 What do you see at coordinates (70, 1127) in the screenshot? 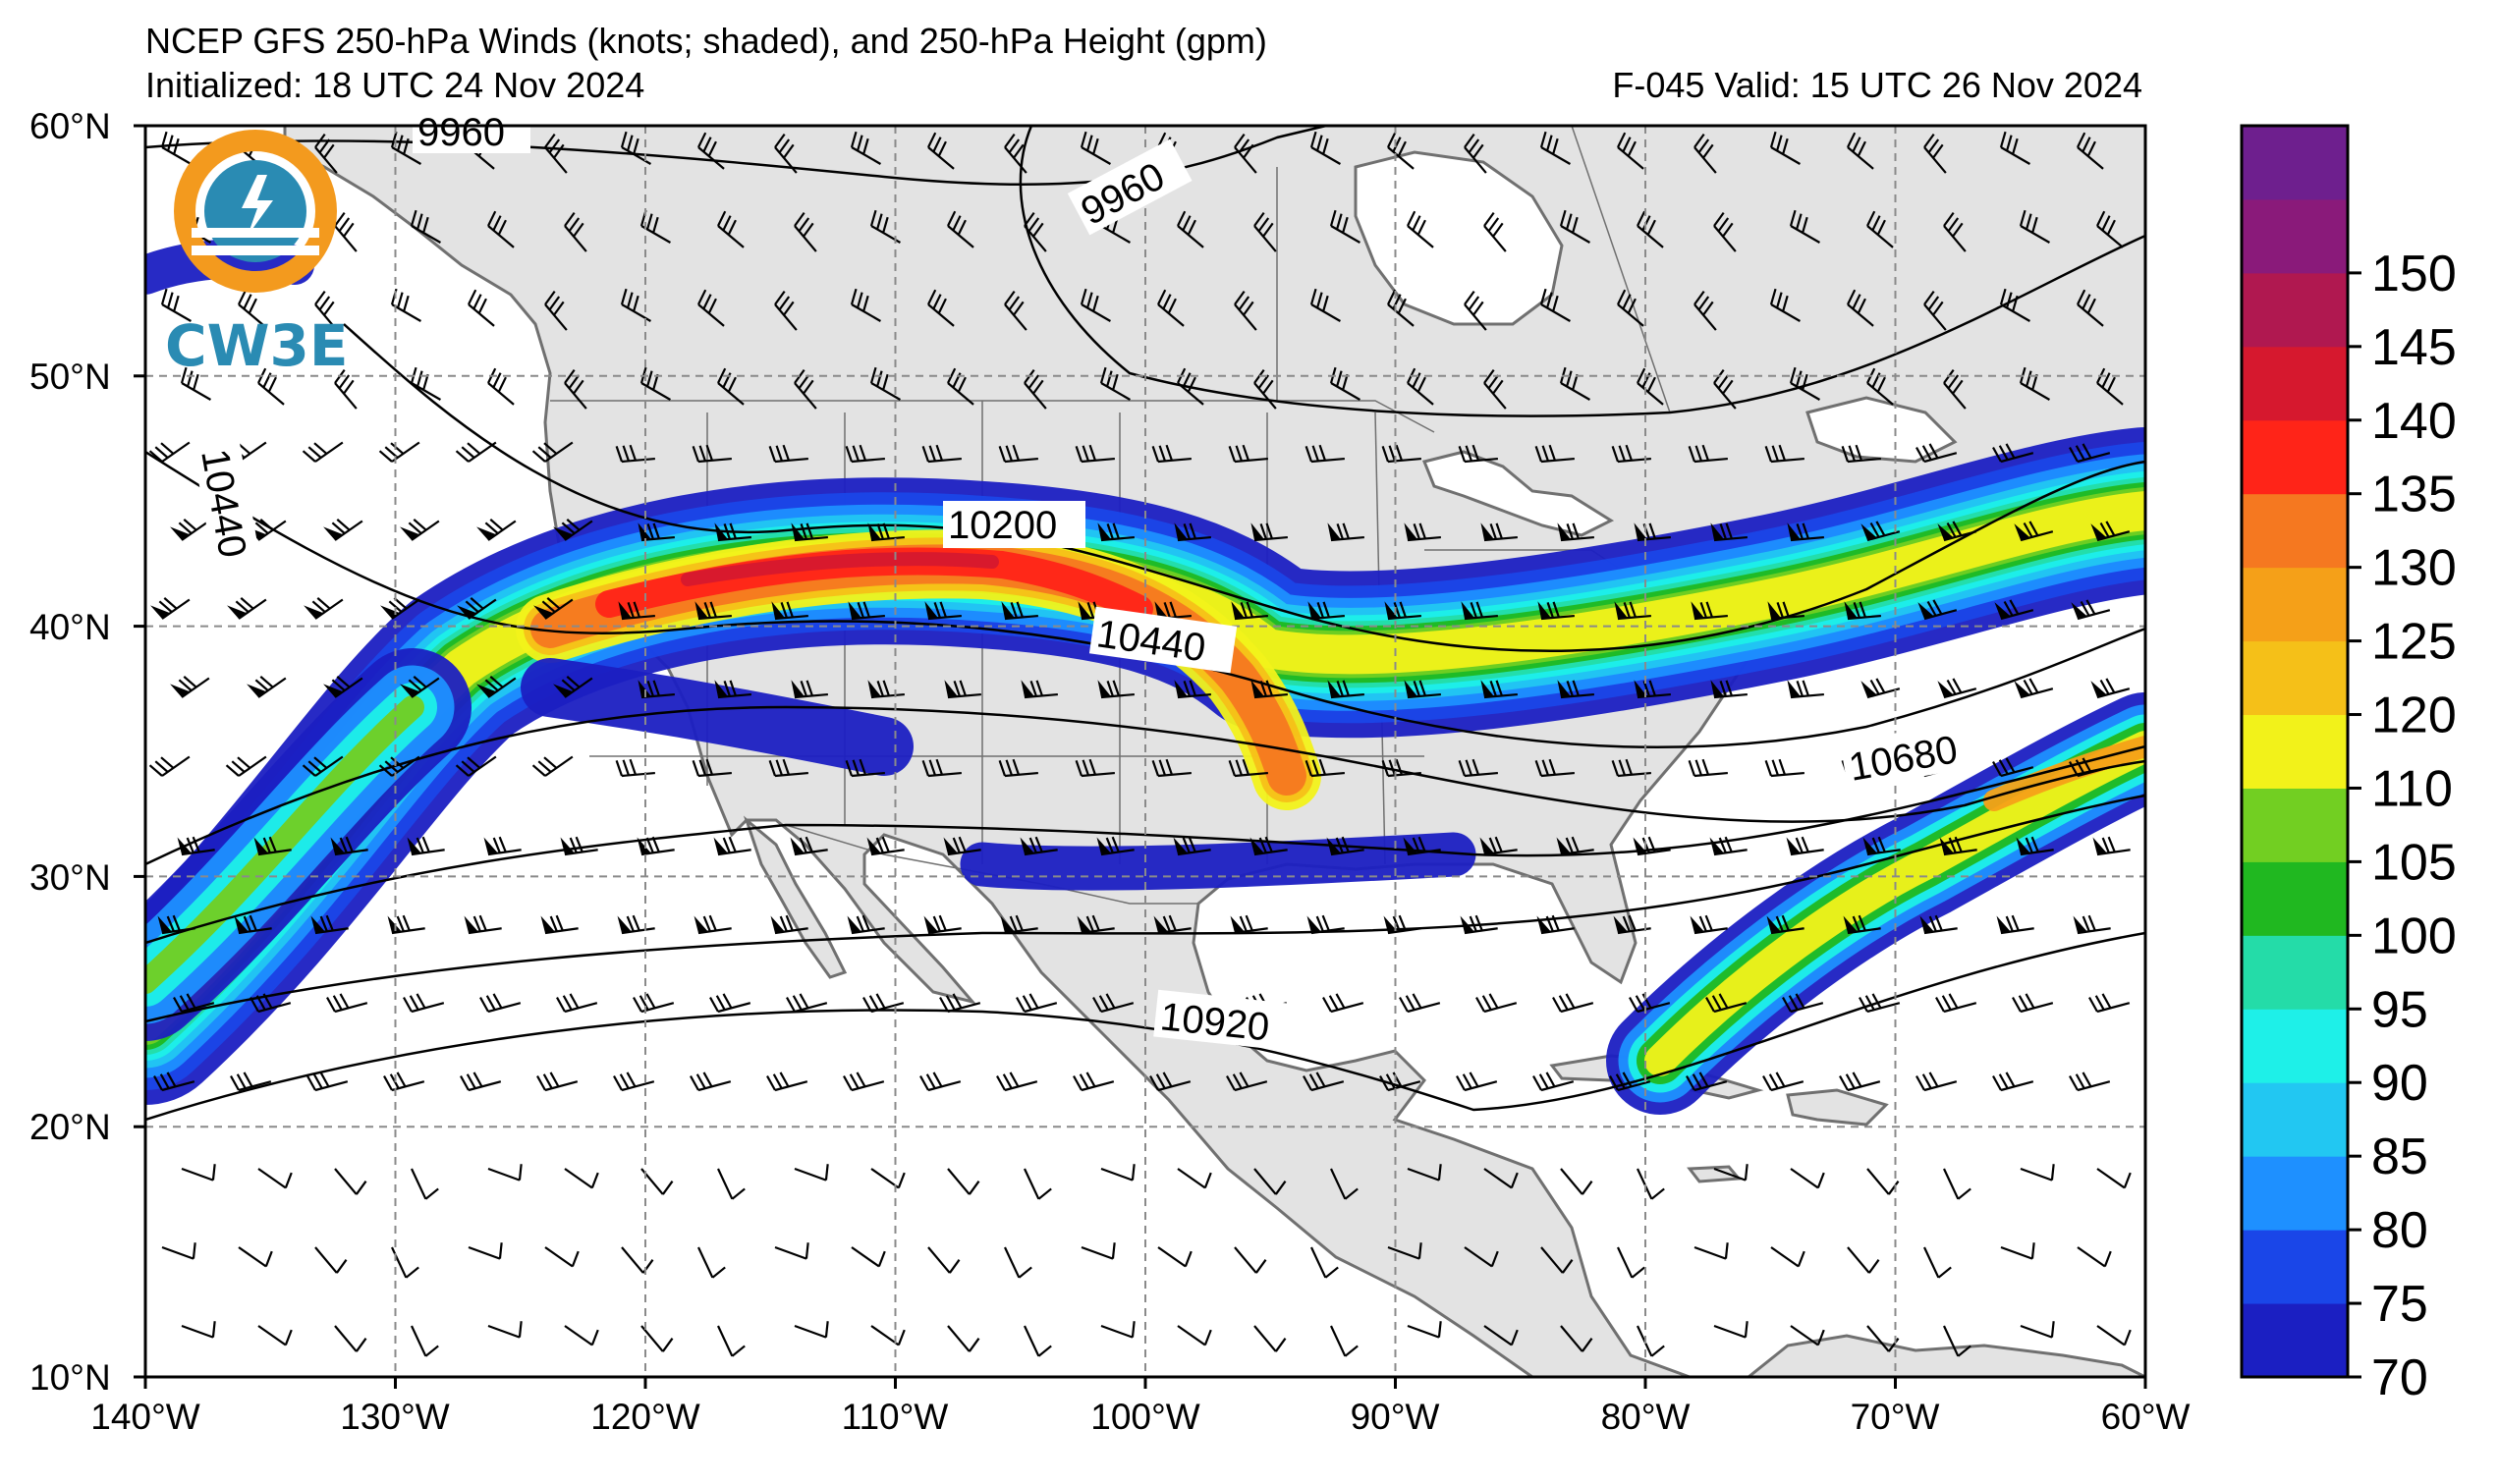
I see `lat-tick-20: 20°N` at bounding box center [70, 1127].